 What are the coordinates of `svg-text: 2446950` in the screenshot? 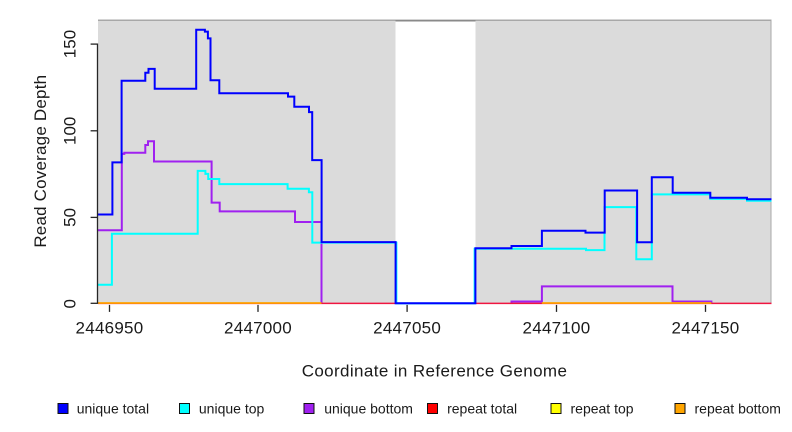 It's located at (110, 328).